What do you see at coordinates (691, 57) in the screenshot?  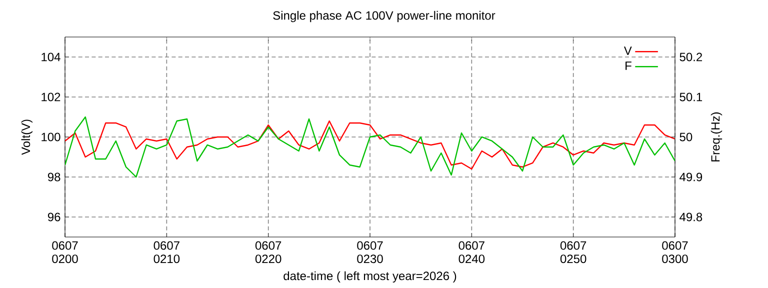 I see `y2-tick-label: 50.2` at bounding box center [691, 57].